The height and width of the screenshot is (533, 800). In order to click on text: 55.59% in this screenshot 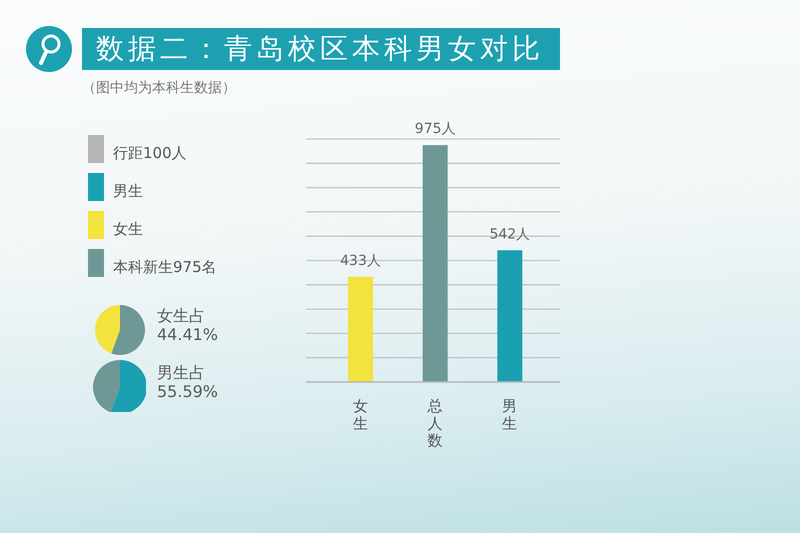, I will do `click(187, 391)`.